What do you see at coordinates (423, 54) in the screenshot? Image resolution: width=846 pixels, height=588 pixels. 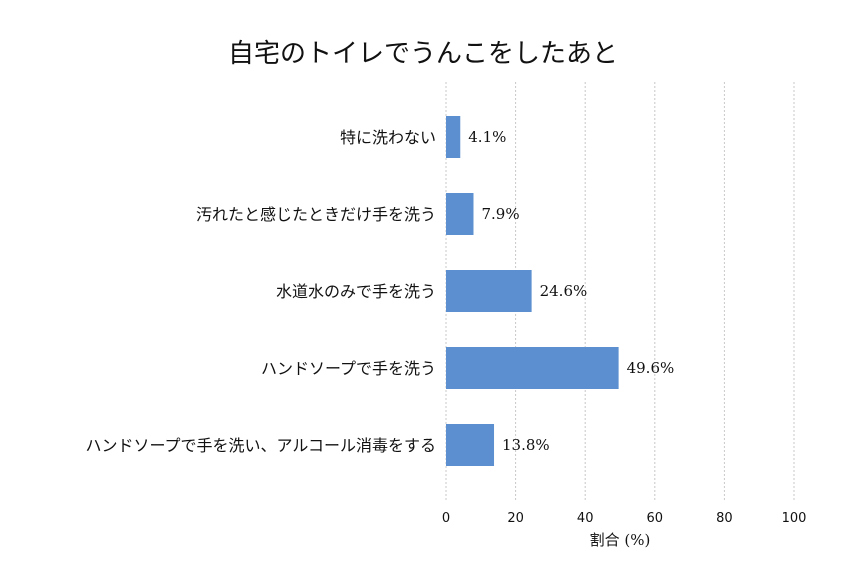 I see `chart-title: 自宅のトイレでうんこをしたあと` at bounding box center [423, 54].